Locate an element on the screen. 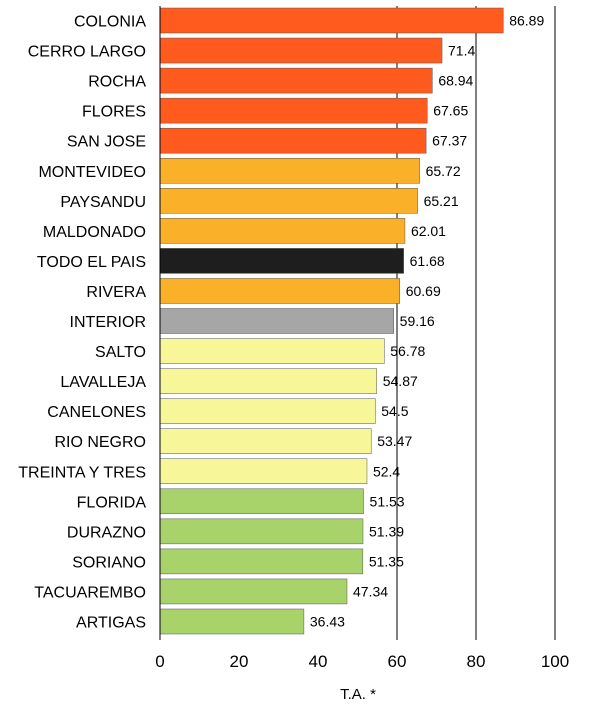 This screenshot has height=717, width=590. value-label: 51.35 is located at coordinates (386, 561).